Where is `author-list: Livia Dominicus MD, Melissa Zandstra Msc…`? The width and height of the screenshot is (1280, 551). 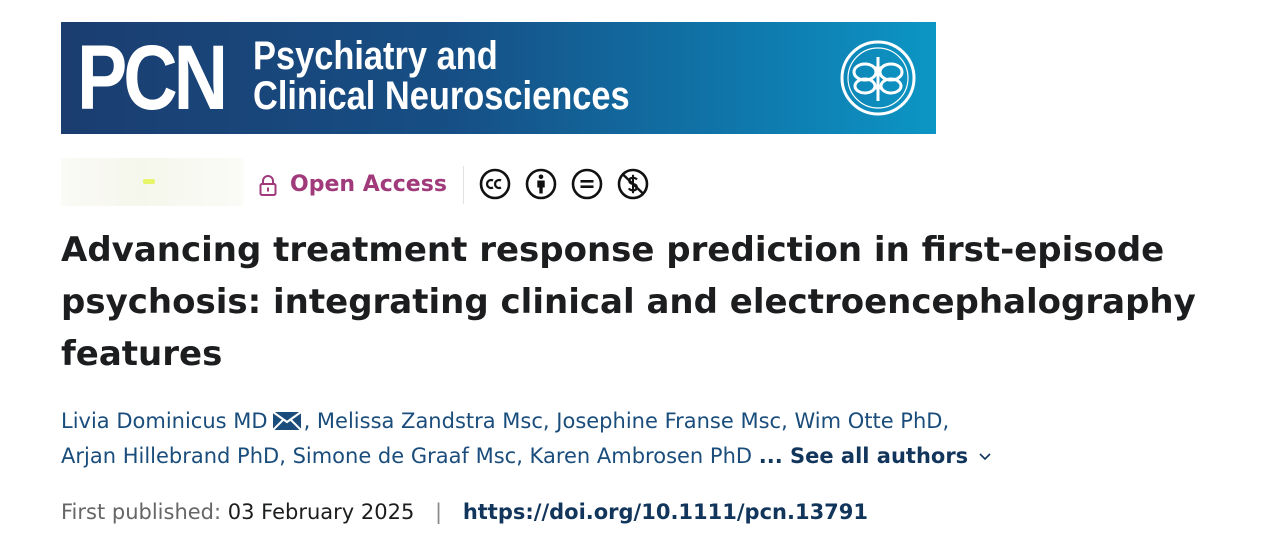 author-list: Livia Dominicus MD, Melissa Zandstra Msc… is located at coordinates (611, 439).